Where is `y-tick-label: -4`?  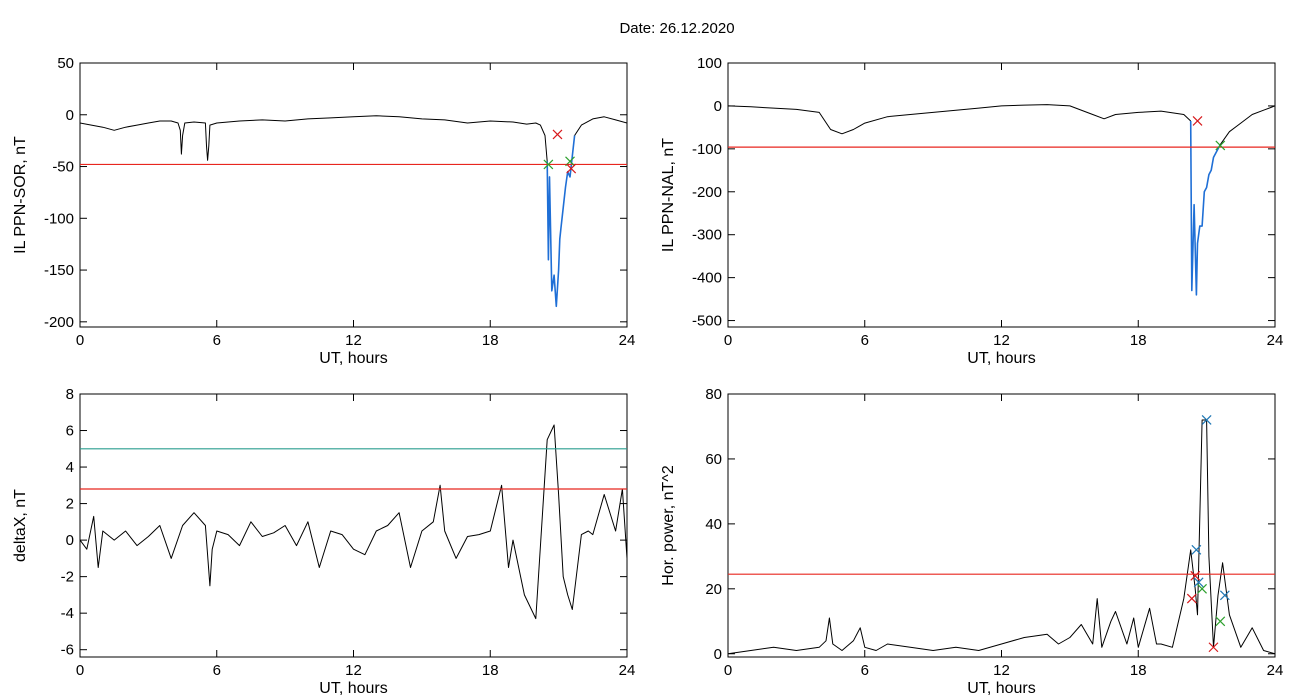 y-tick-label: -4 is located at coordinates (67, 613).